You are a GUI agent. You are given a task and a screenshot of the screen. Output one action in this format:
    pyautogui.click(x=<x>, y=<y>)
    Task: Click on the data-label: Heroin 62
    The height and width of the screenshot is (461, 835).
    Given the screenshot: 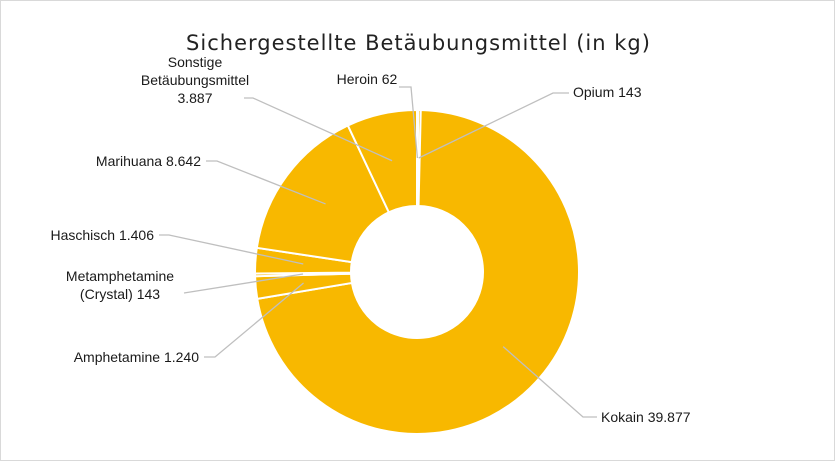 What is the action you would take?
    pyautogui.click(x=367, y=79)
    